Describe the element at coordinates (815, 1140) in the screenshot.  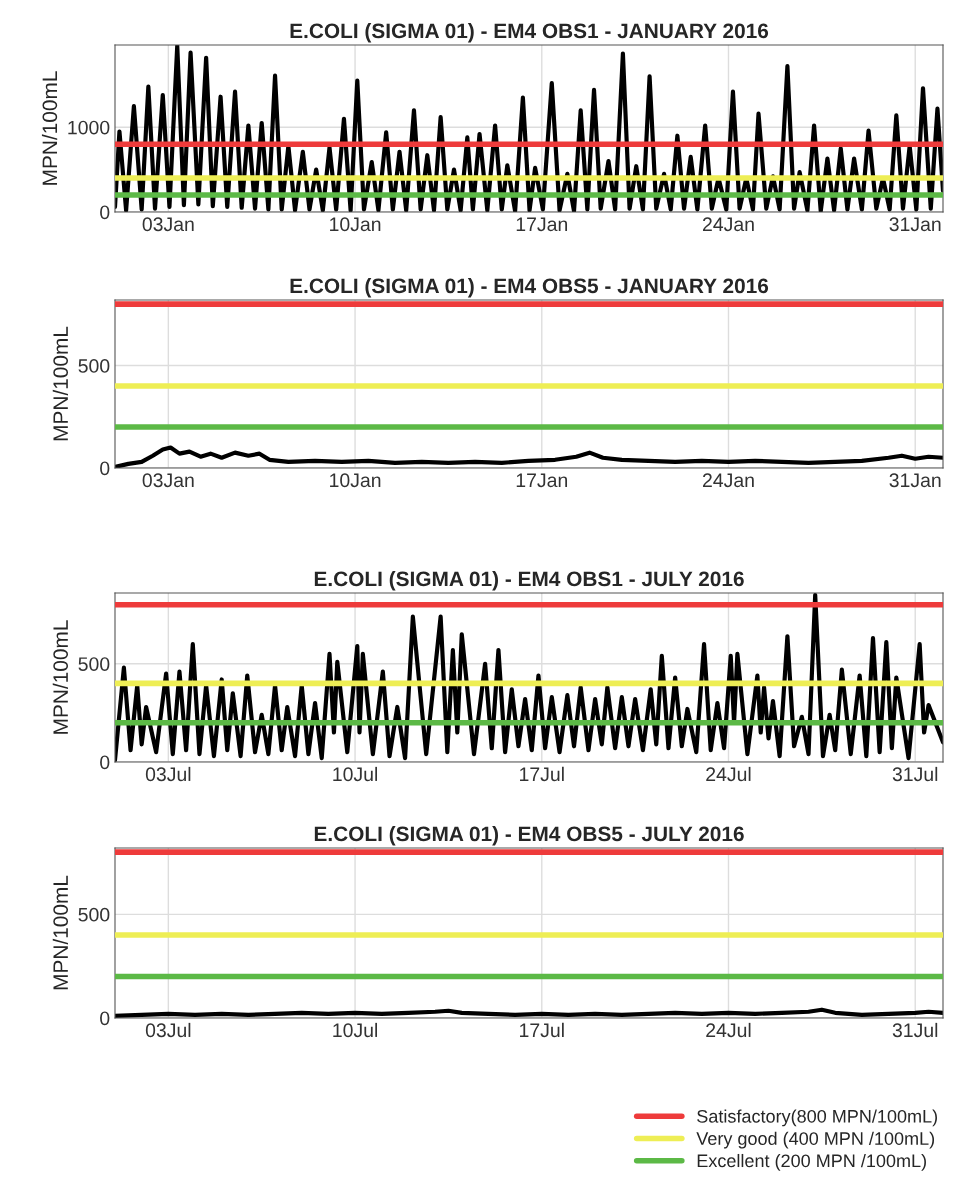
I see `legend-label: Very good (400 MPN /100mL)` at that location.